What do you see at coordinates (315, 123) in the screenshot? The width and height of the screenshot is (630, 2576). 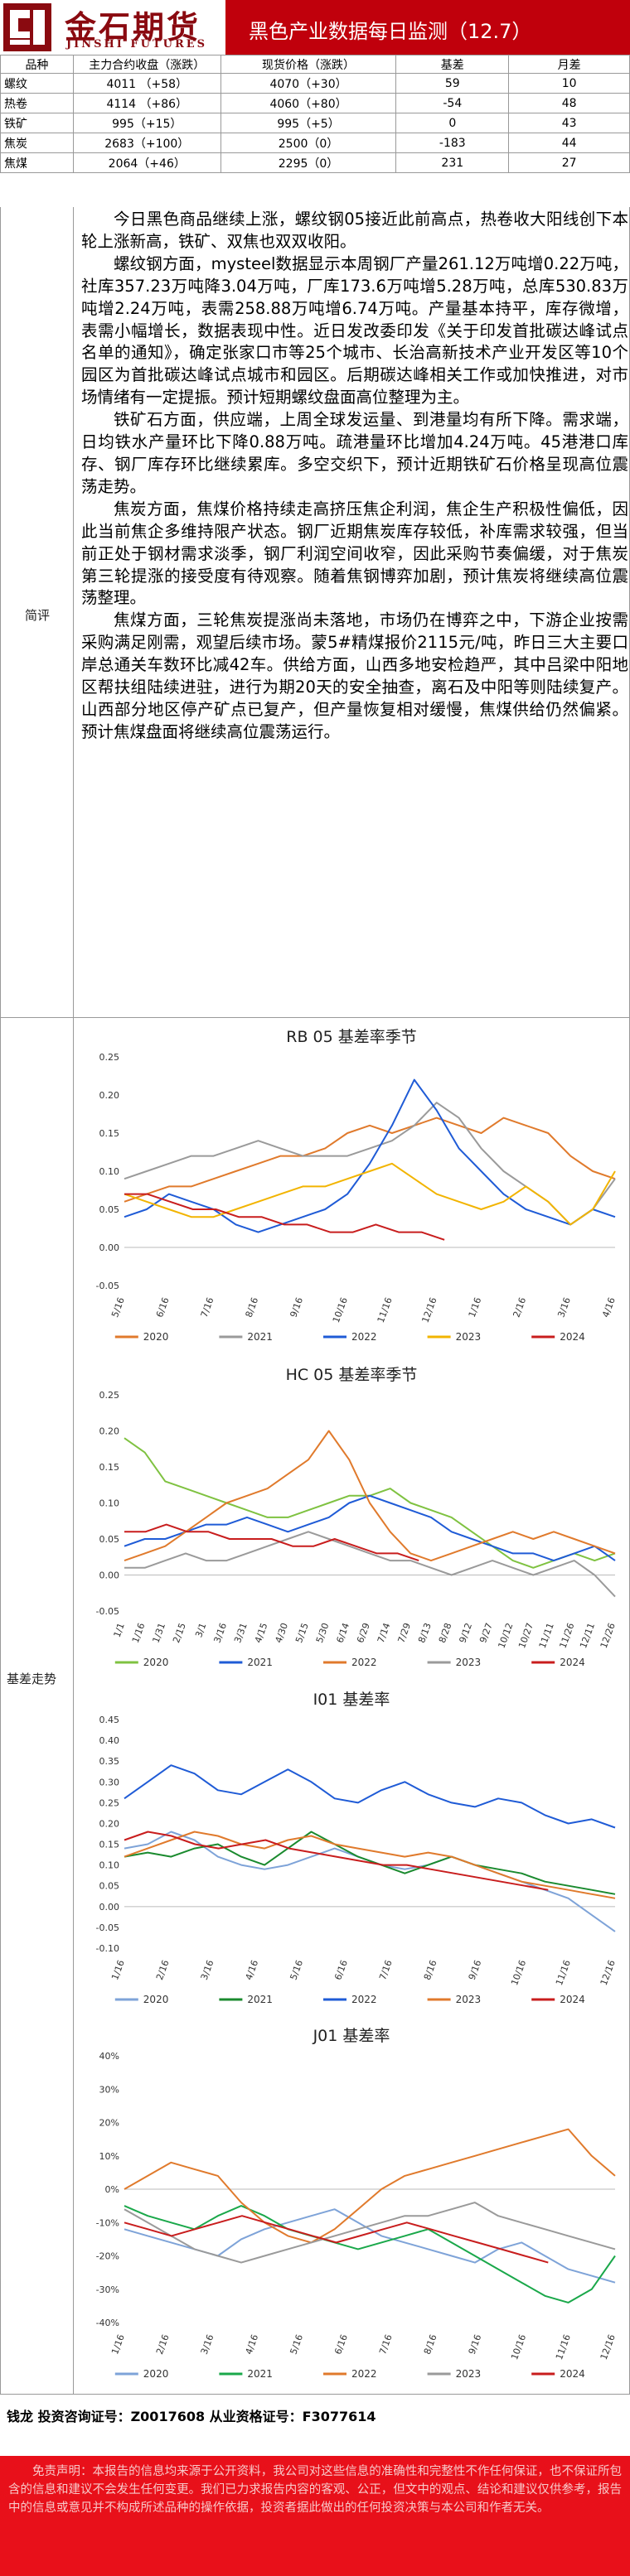 I see `table-row: 铁矿 995（+15） 995（+5） 0 43` at bounding box center [315, 123].